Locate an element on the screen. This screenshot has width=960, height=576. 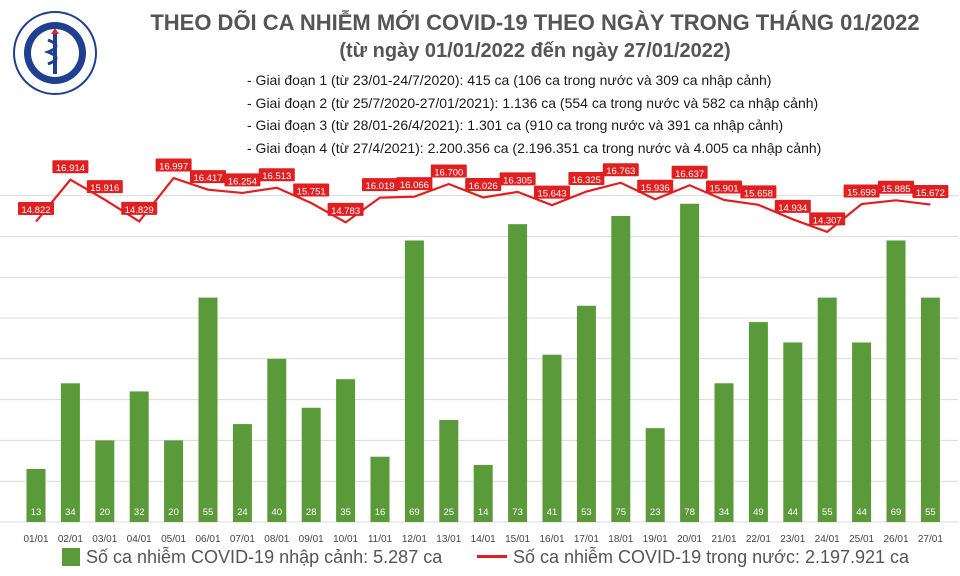
line-label: 14.822 is located at coordinates (35, 210).